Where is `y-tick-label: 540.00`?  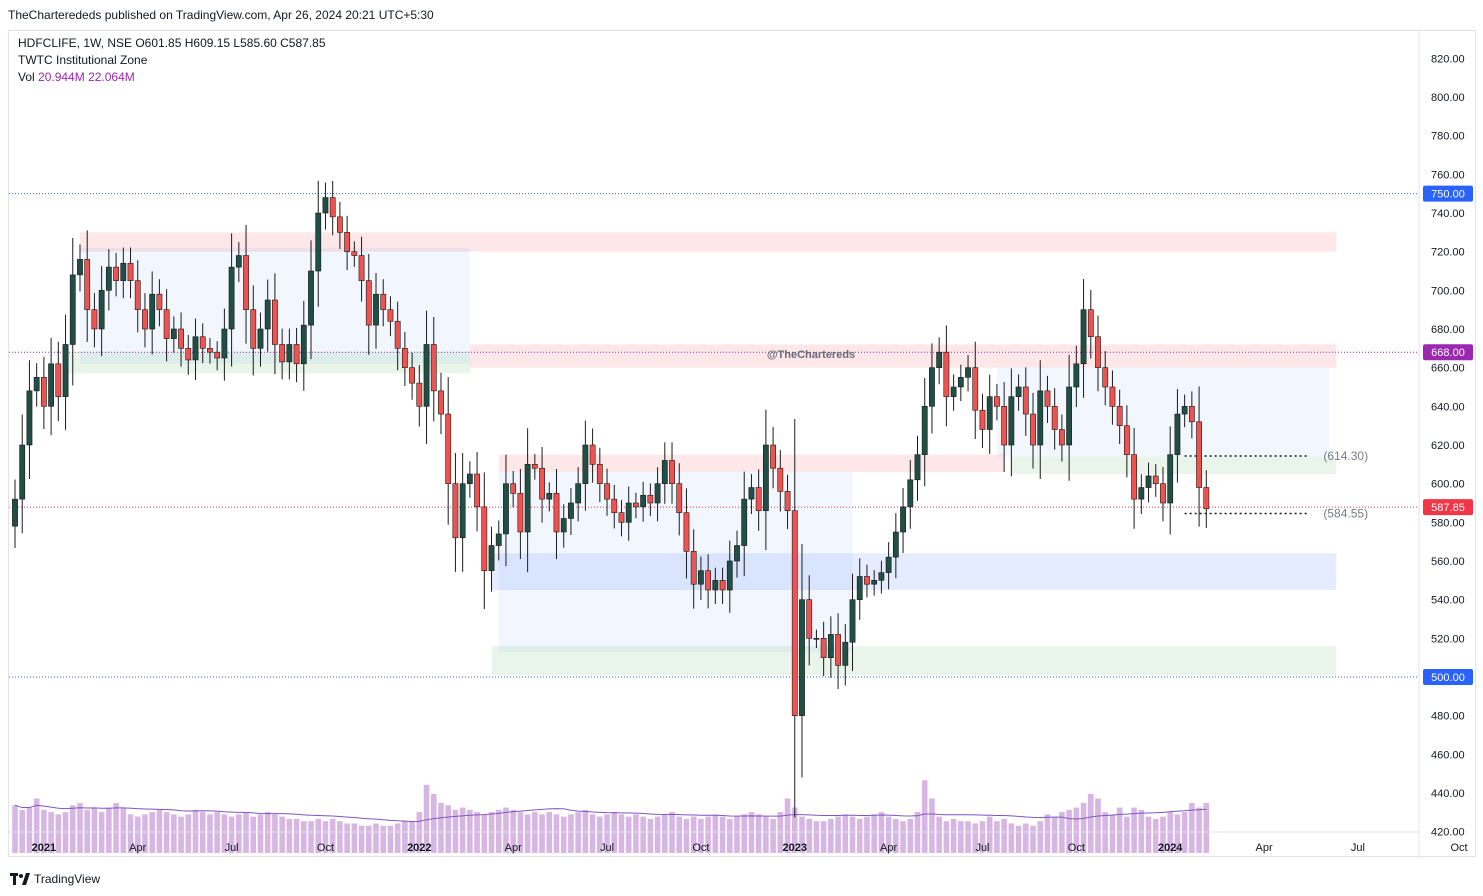 y-tick-label: 540.00 is located at coordinates (1448, 601).